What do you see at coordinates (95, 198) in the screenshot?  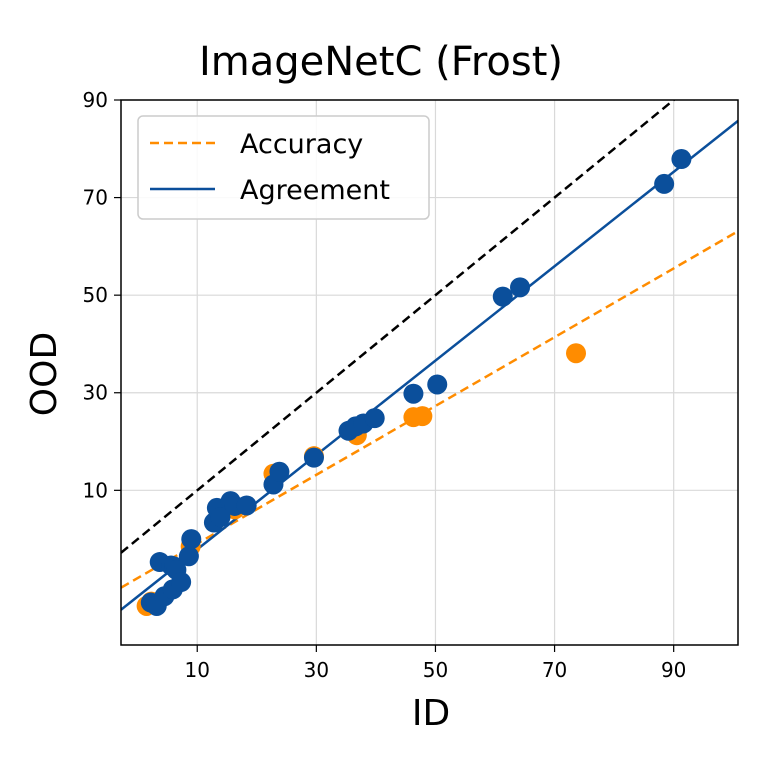 I see `y-tick-label: 70` at bounding box center [95, 198].